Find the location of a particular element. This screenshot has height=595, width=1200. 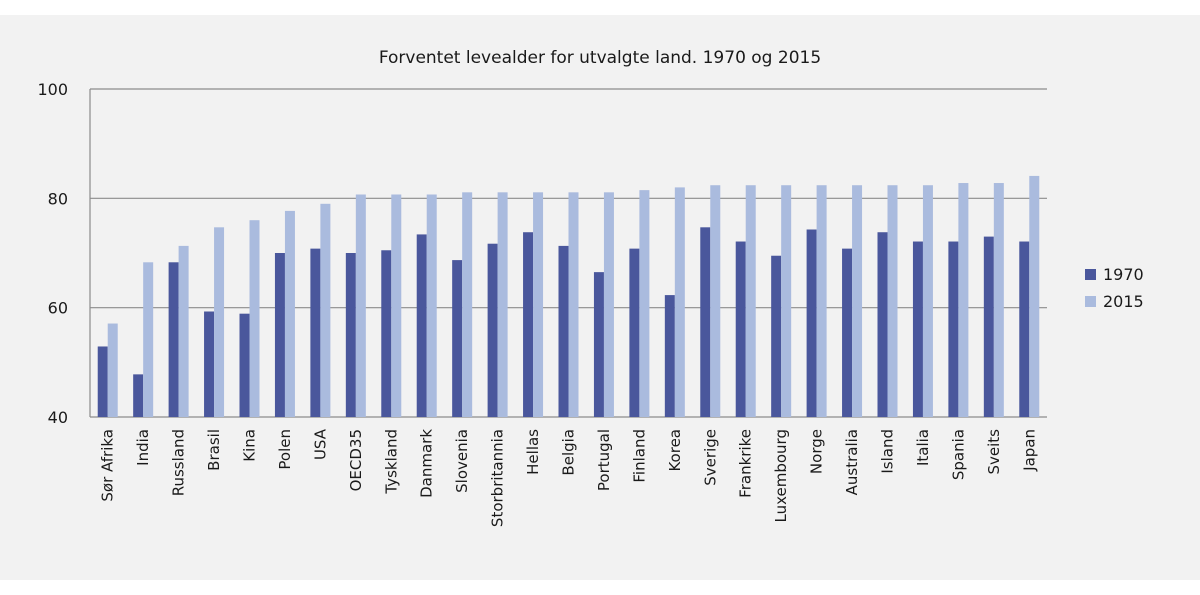

x-tick-label: Island is located at coordinates (888, 451).